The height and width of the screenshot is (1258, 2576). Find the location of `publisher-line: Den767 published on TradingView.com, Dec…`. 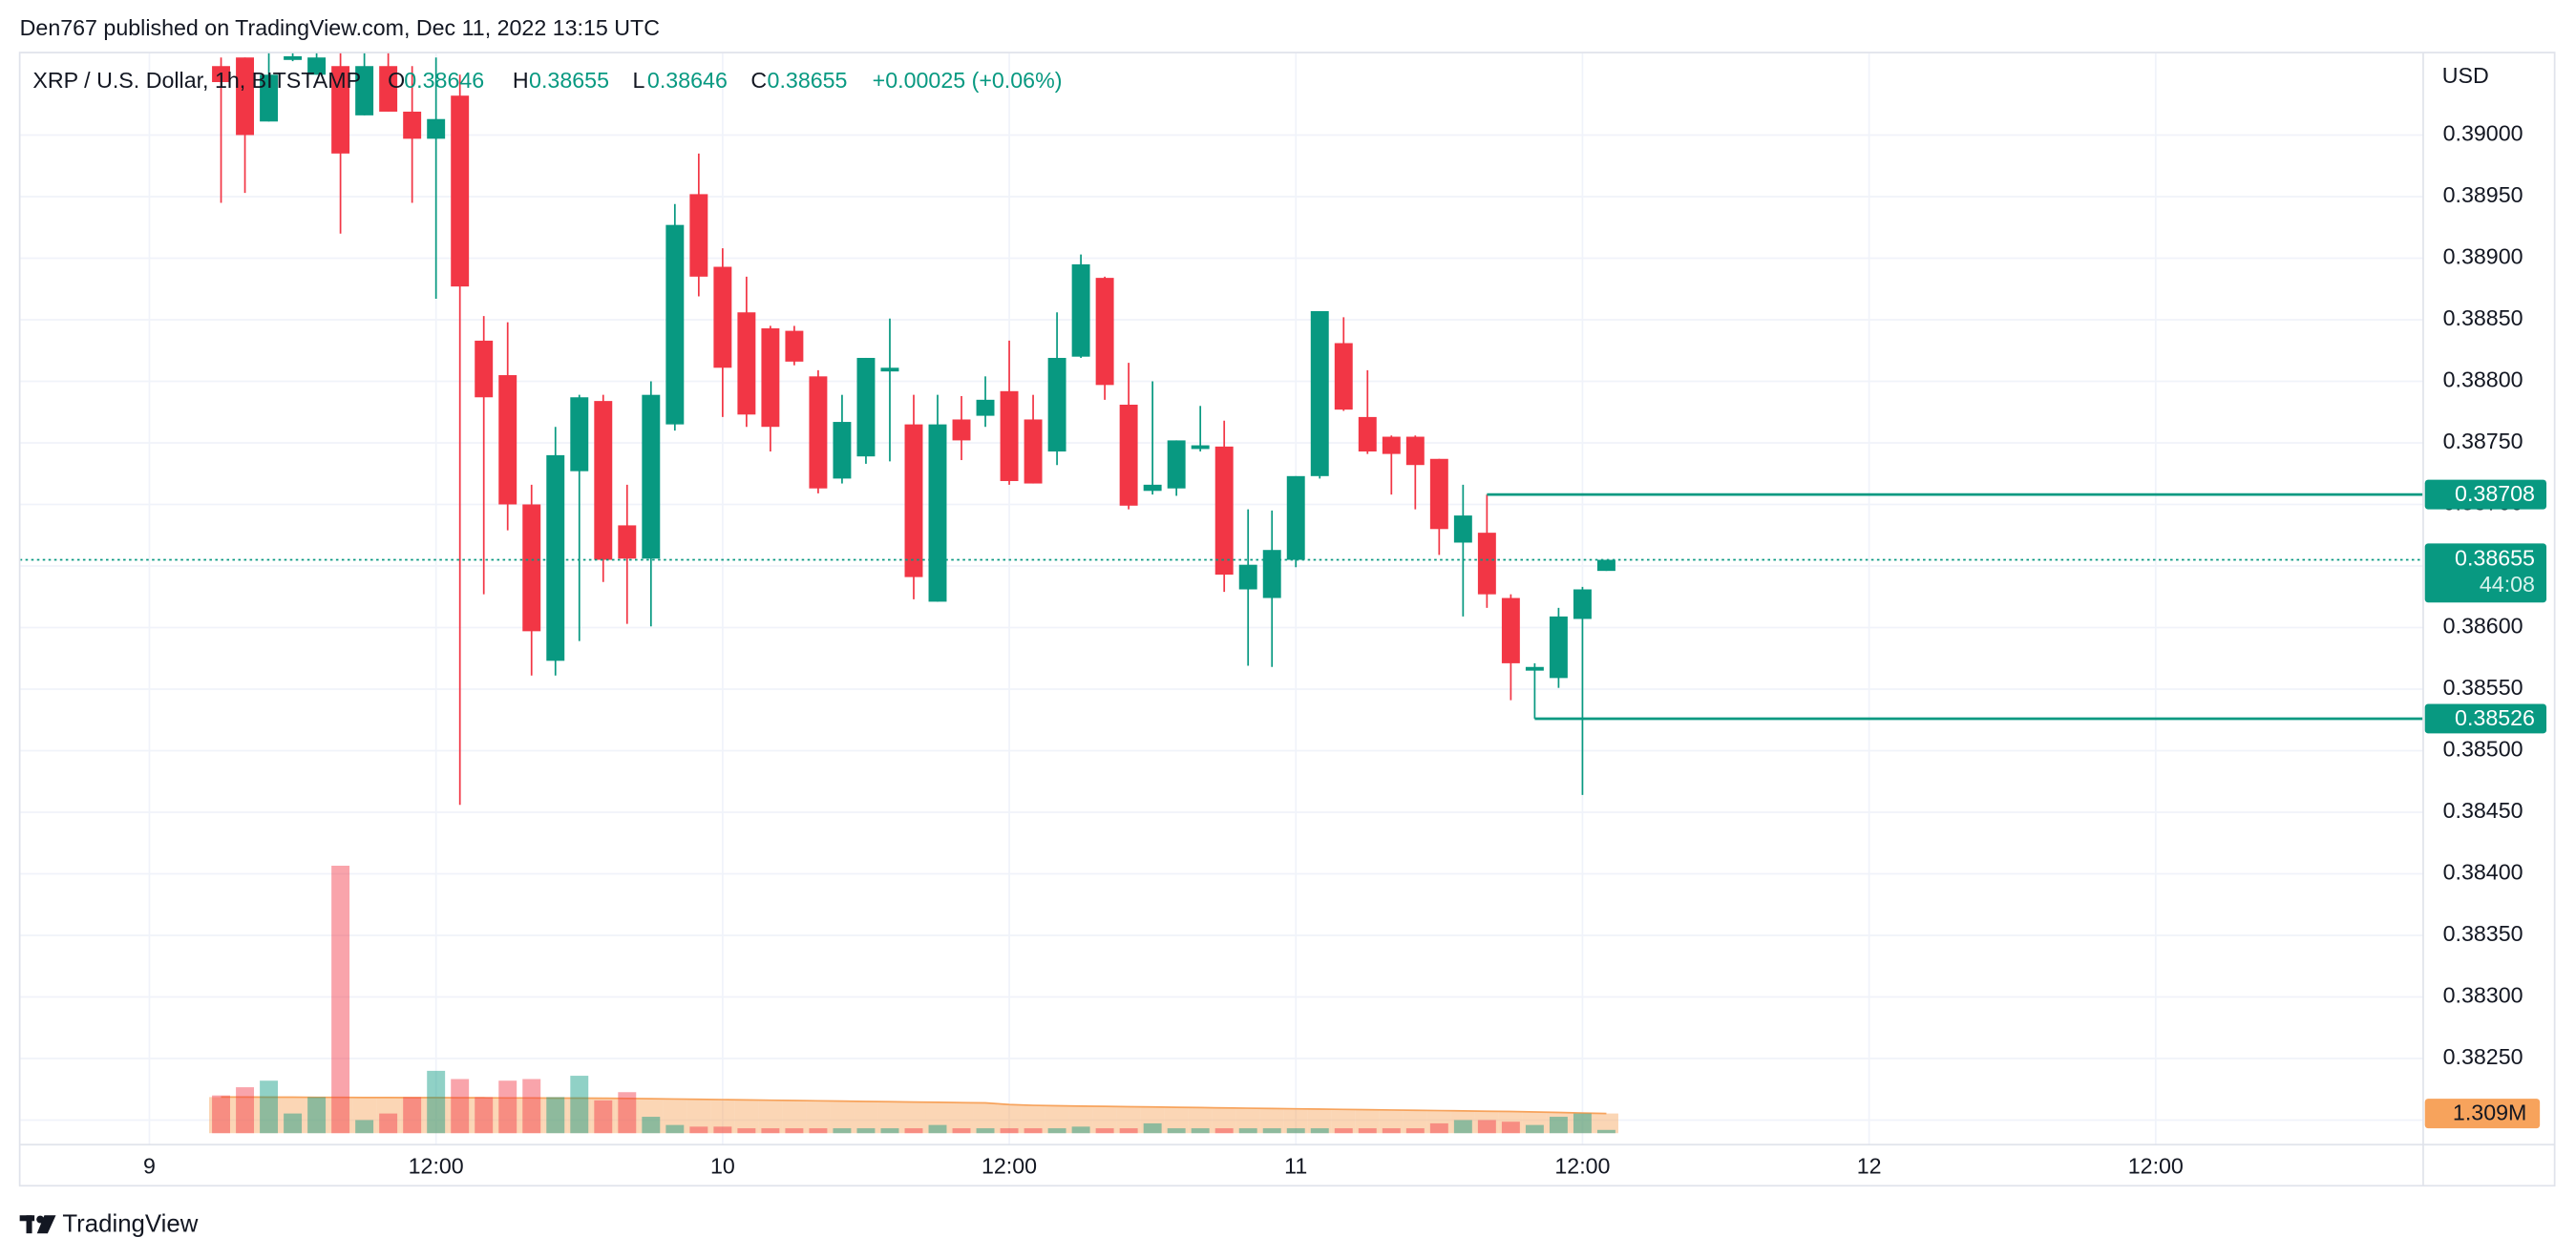

publisher-line: Den767 published on TradingView.com, Dec… is located at coordinates (340, 28).